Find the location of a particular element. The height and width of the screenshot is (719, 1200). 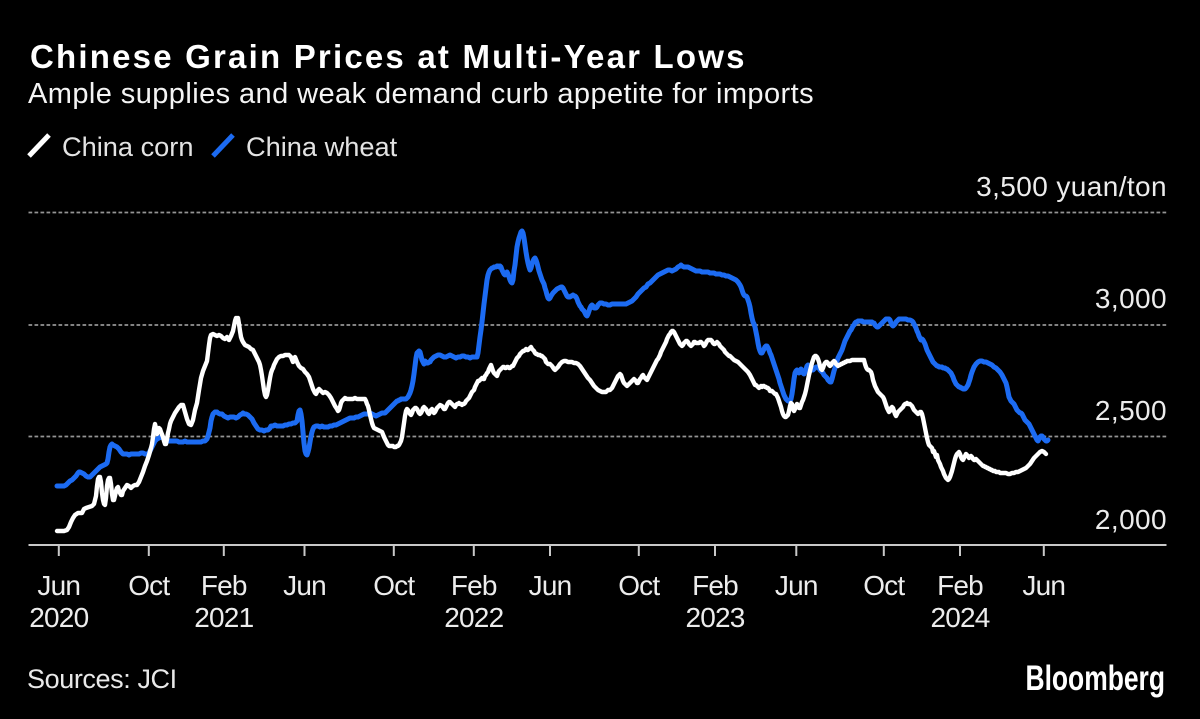

svg-text: 2020 is located at coordinates (58, 617).